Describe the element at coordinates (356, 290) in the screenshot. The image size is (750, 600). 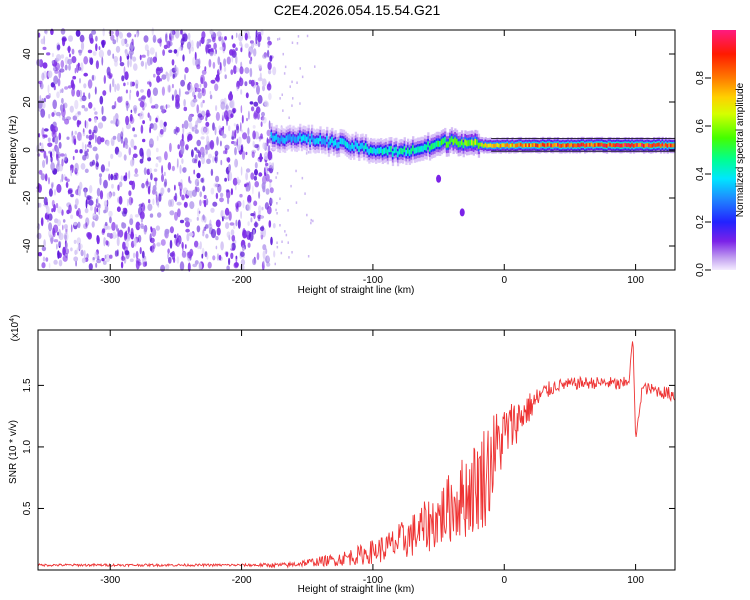
I see `spectrogram-x-label: Height of straight line (km)` at that location.